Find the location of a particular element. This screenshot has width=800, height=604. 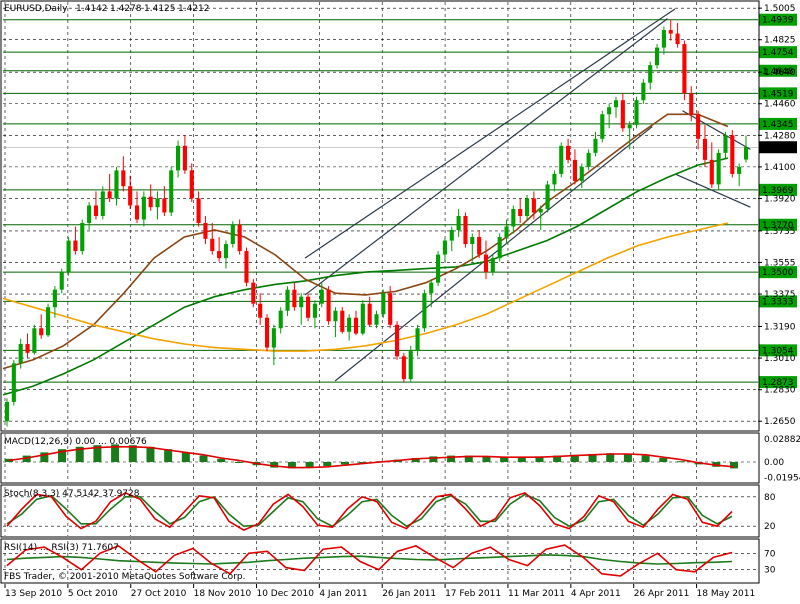

stochastic-lines is located at coordinates (369, 511).